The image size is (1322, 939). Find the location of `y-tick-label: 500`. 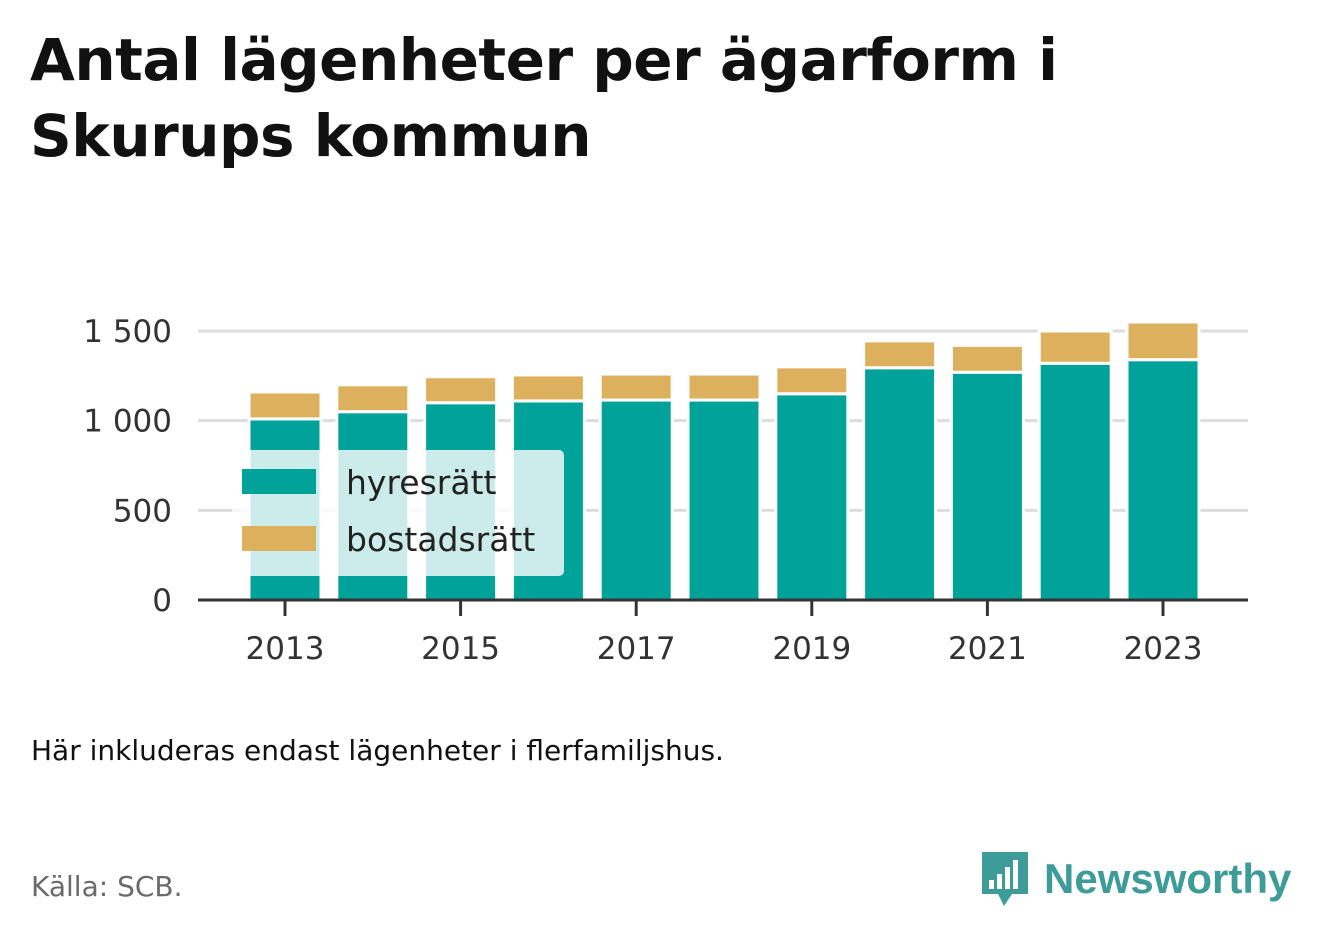

y-tick-label: 500 is located at coordinates (142, 511).